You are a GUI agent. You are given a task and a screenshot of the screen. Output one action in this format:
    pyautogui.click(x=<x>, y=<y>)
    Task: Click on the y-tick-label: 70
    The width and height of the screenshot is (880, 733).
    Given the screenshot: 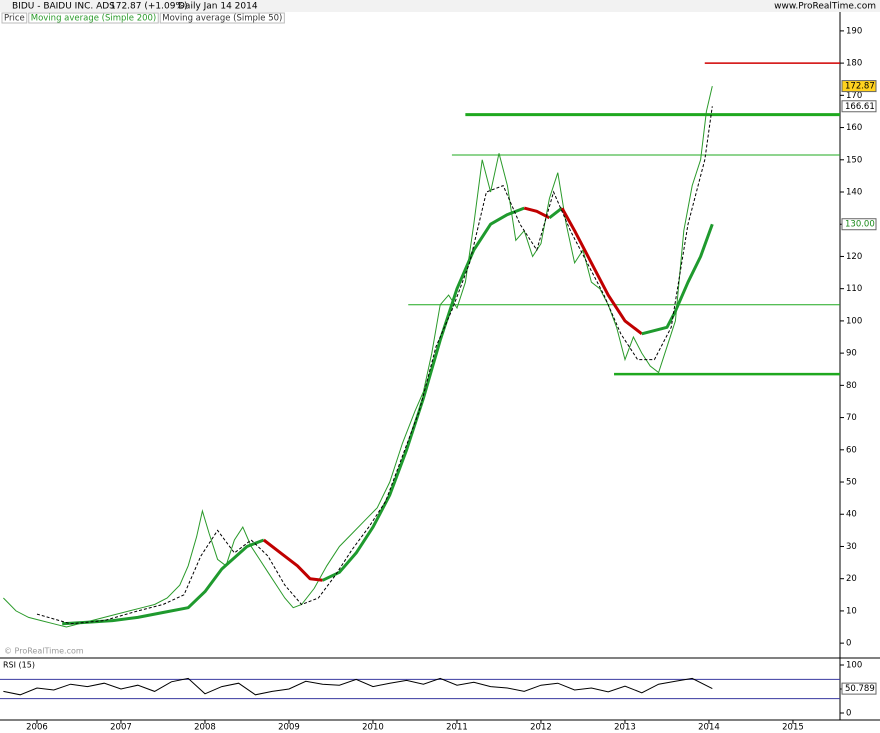 What is the action you would take?
    pyautogui.click(x=851, y=418)
    